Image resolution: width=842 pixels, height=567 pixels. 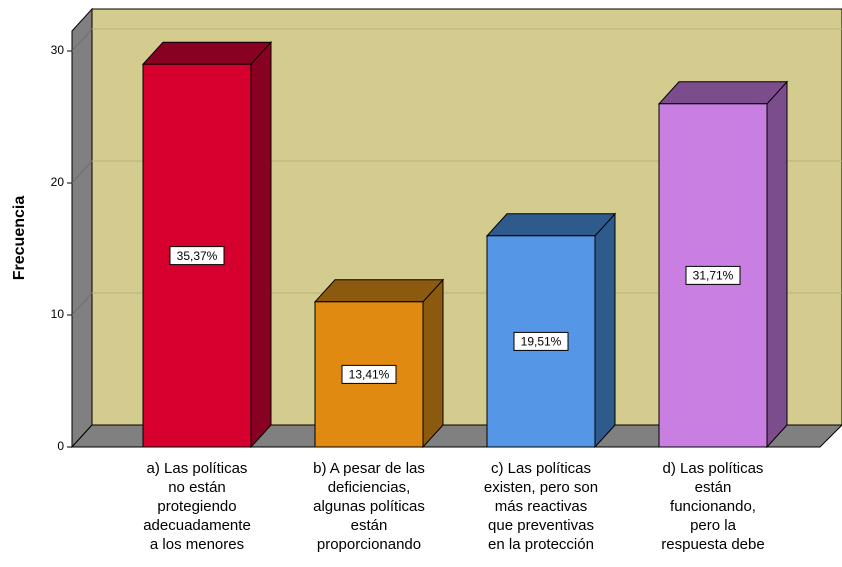 I want to click on x-tick-label: algunas políticas, so click(x=369, y=506).